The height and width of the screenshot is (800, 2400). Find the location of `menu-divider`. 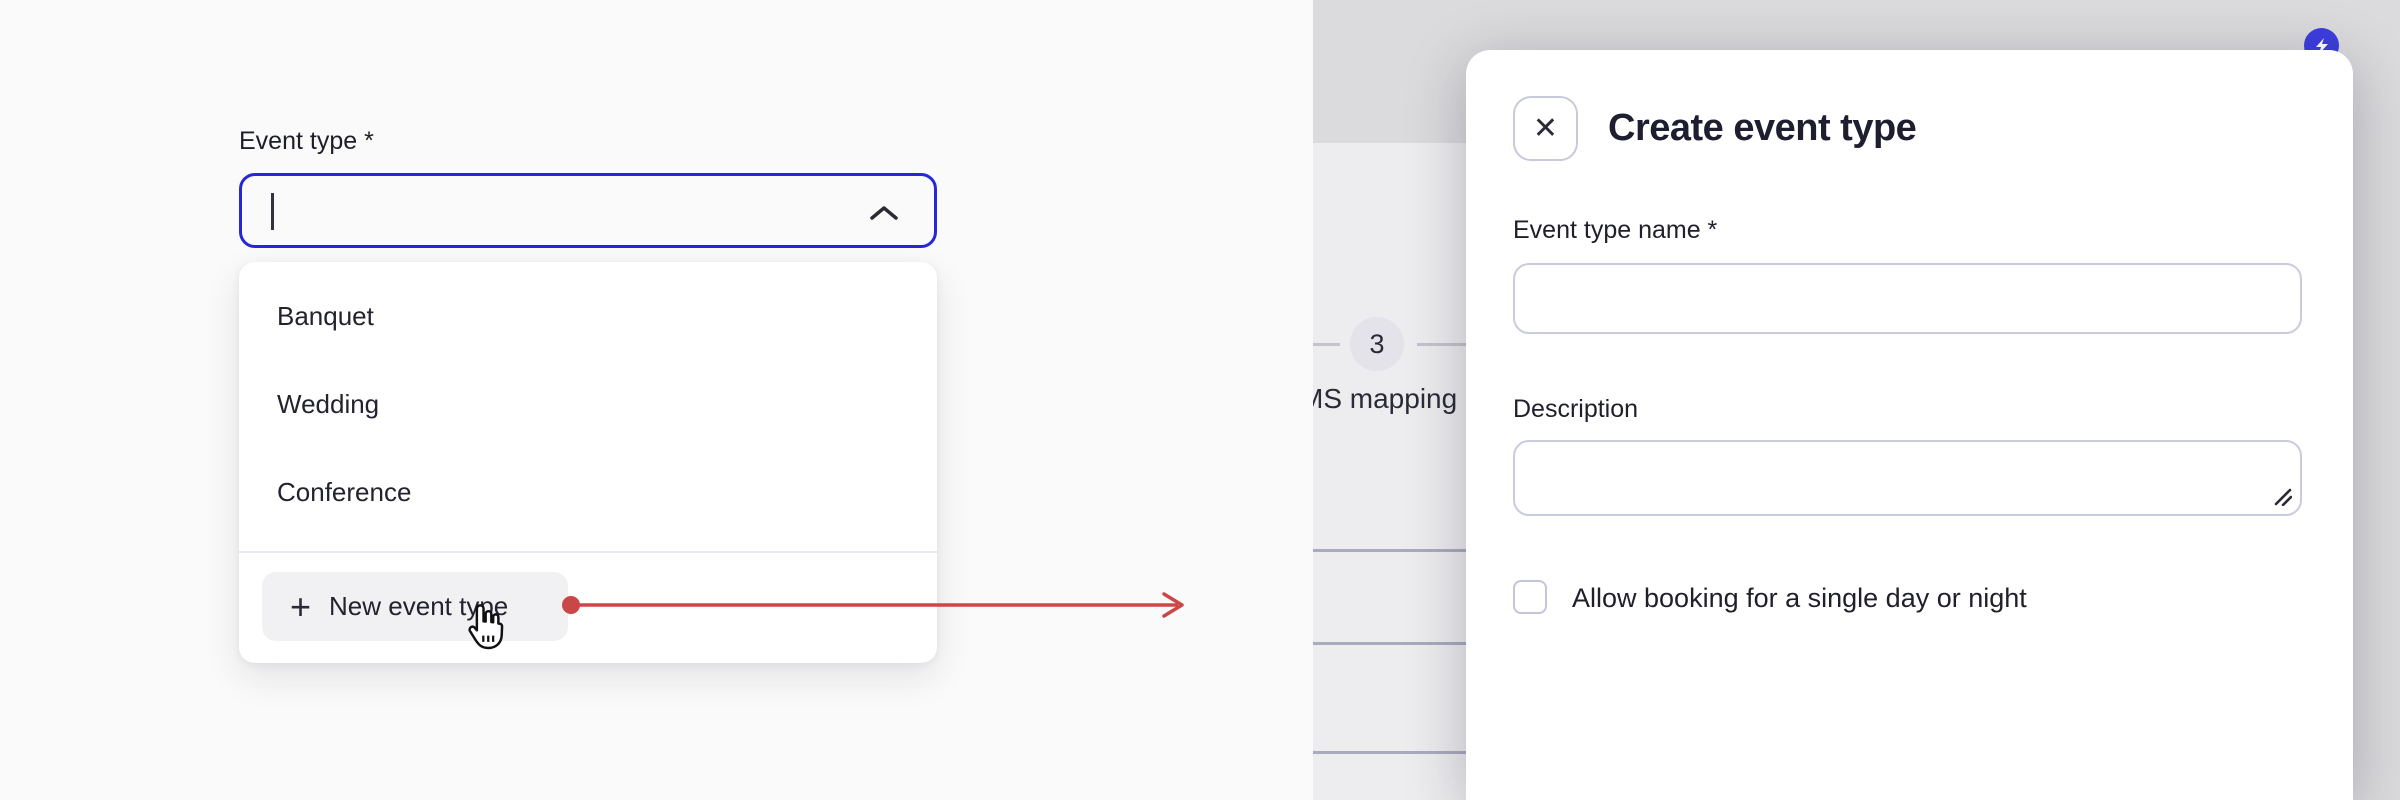

menu-divider is located at coordinates (588, 552).